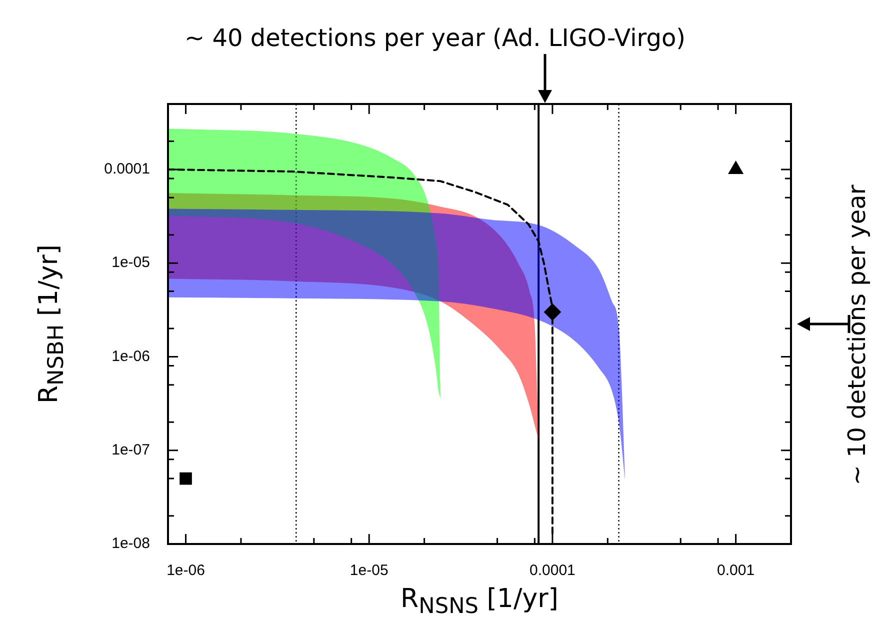 The width and height of the screenshot is (881, 636). Describe the element at coordinates (127, 169) in the screenshot. I see `y-tick-label: 0.0001` at that location.